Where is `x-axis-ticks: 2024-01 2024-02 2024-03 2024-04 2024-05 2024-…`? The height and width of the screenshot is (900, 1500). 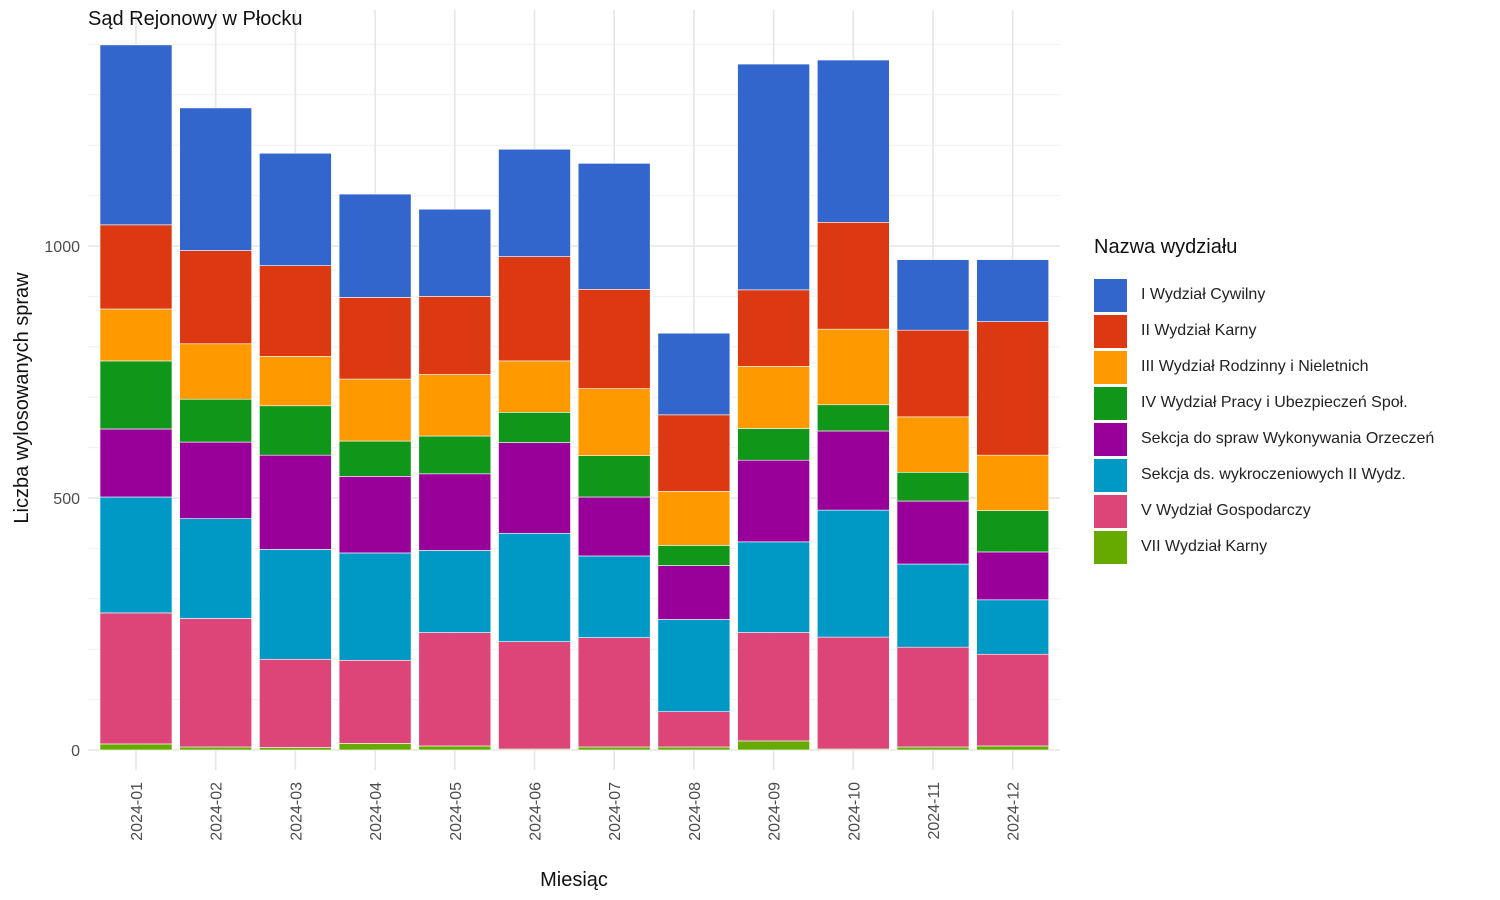 x-axis-ticks: 2024-01 2024-02 2024-03 2024-04 2024-05 2024-… is located at coordinates (576, 811).